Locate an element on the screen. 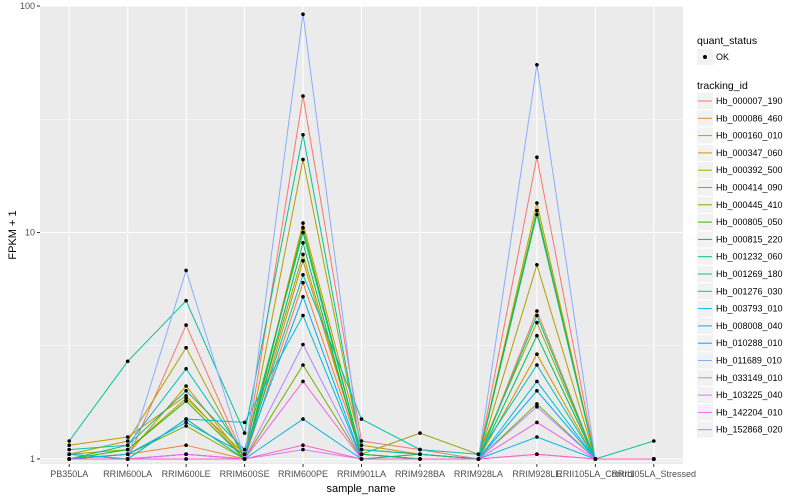 The image size is (800, 500). legend-label: Hb_103225_040 is located at coordinates (749, 395).